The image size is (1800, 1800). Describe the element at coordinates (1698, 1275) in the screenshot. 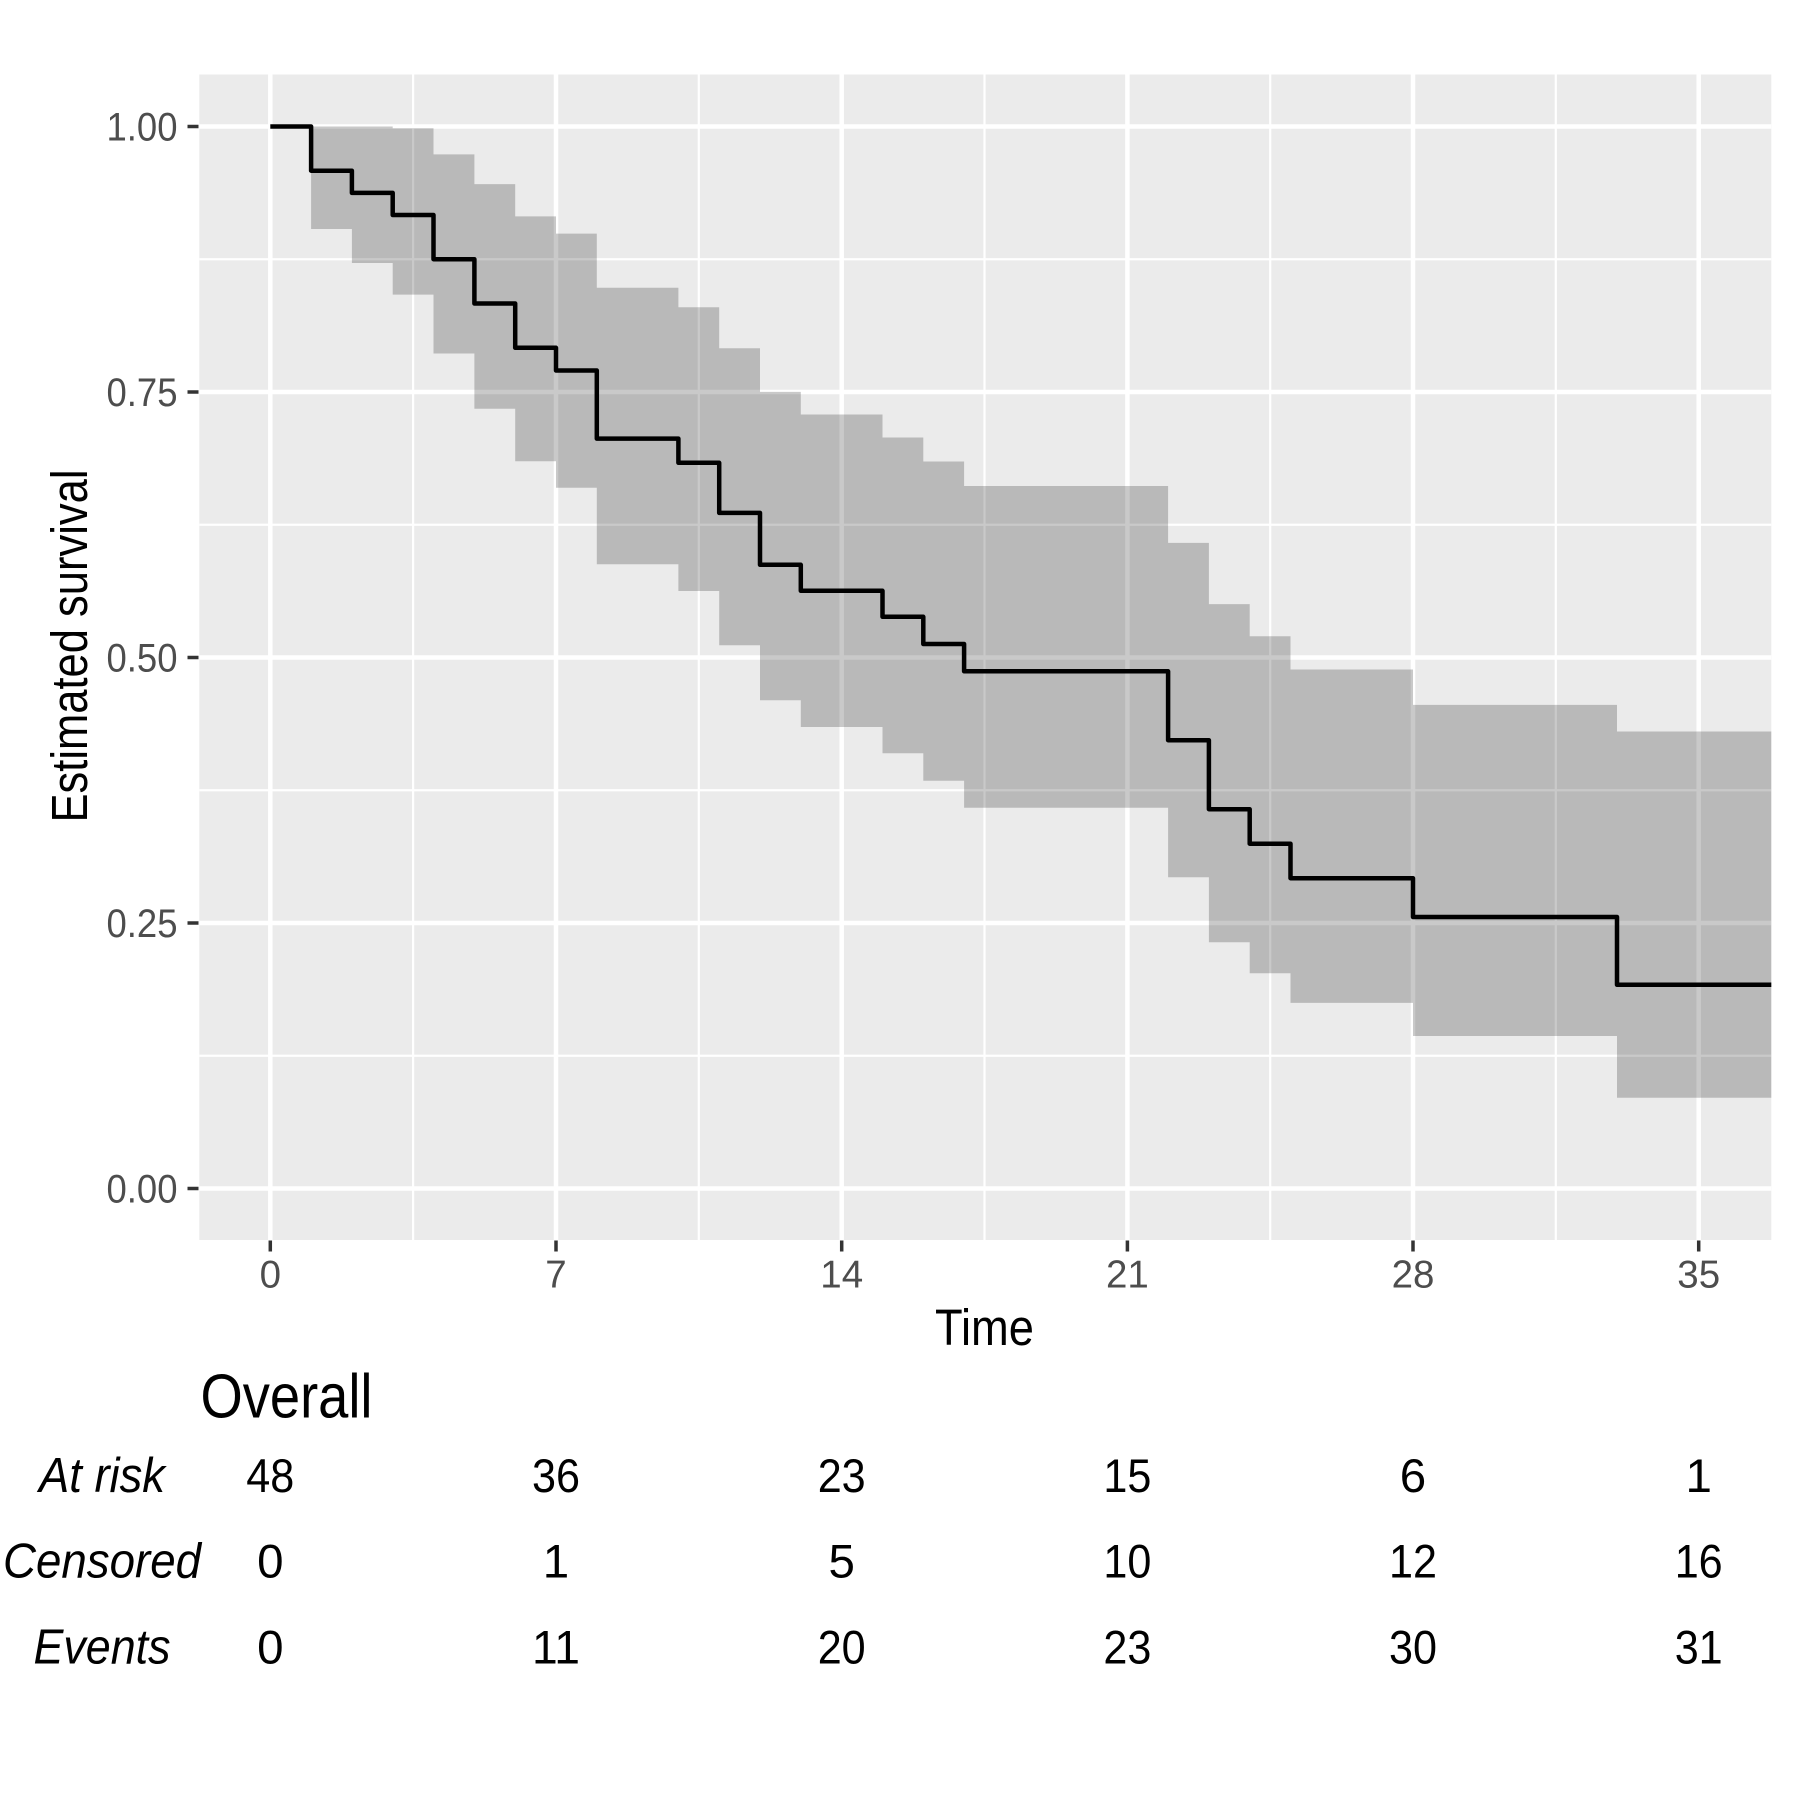

I see `svg-text: 35` at that location.